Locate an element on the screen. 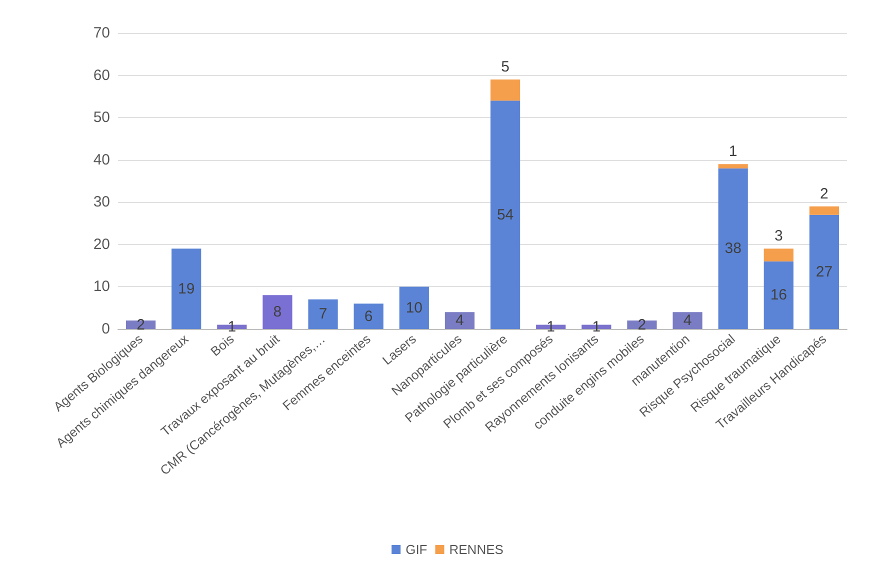  data-label: 38 is located at coordinates (733, 249).